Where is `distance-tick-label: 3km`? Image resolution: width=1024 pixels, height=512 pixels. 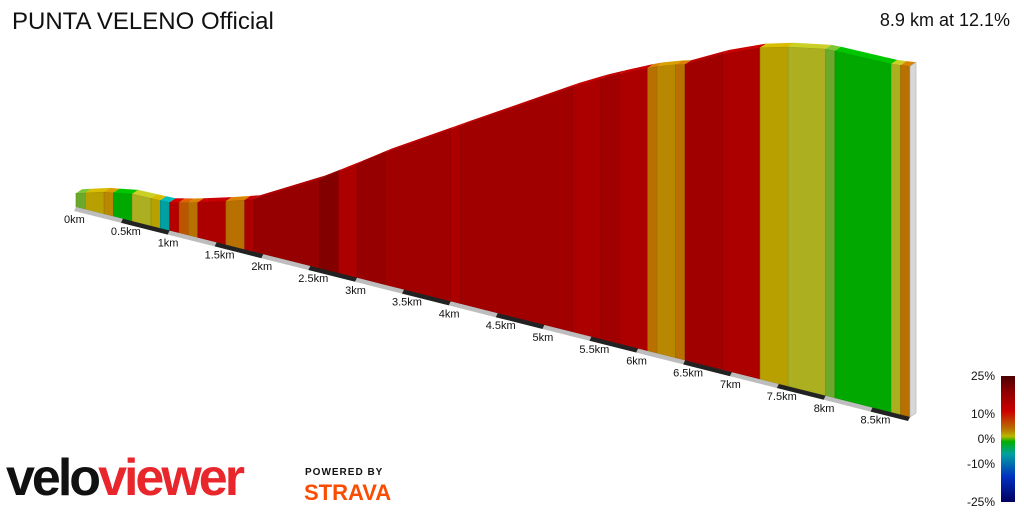
distance-tick-label: 3km is located at coordinates (355, 291).